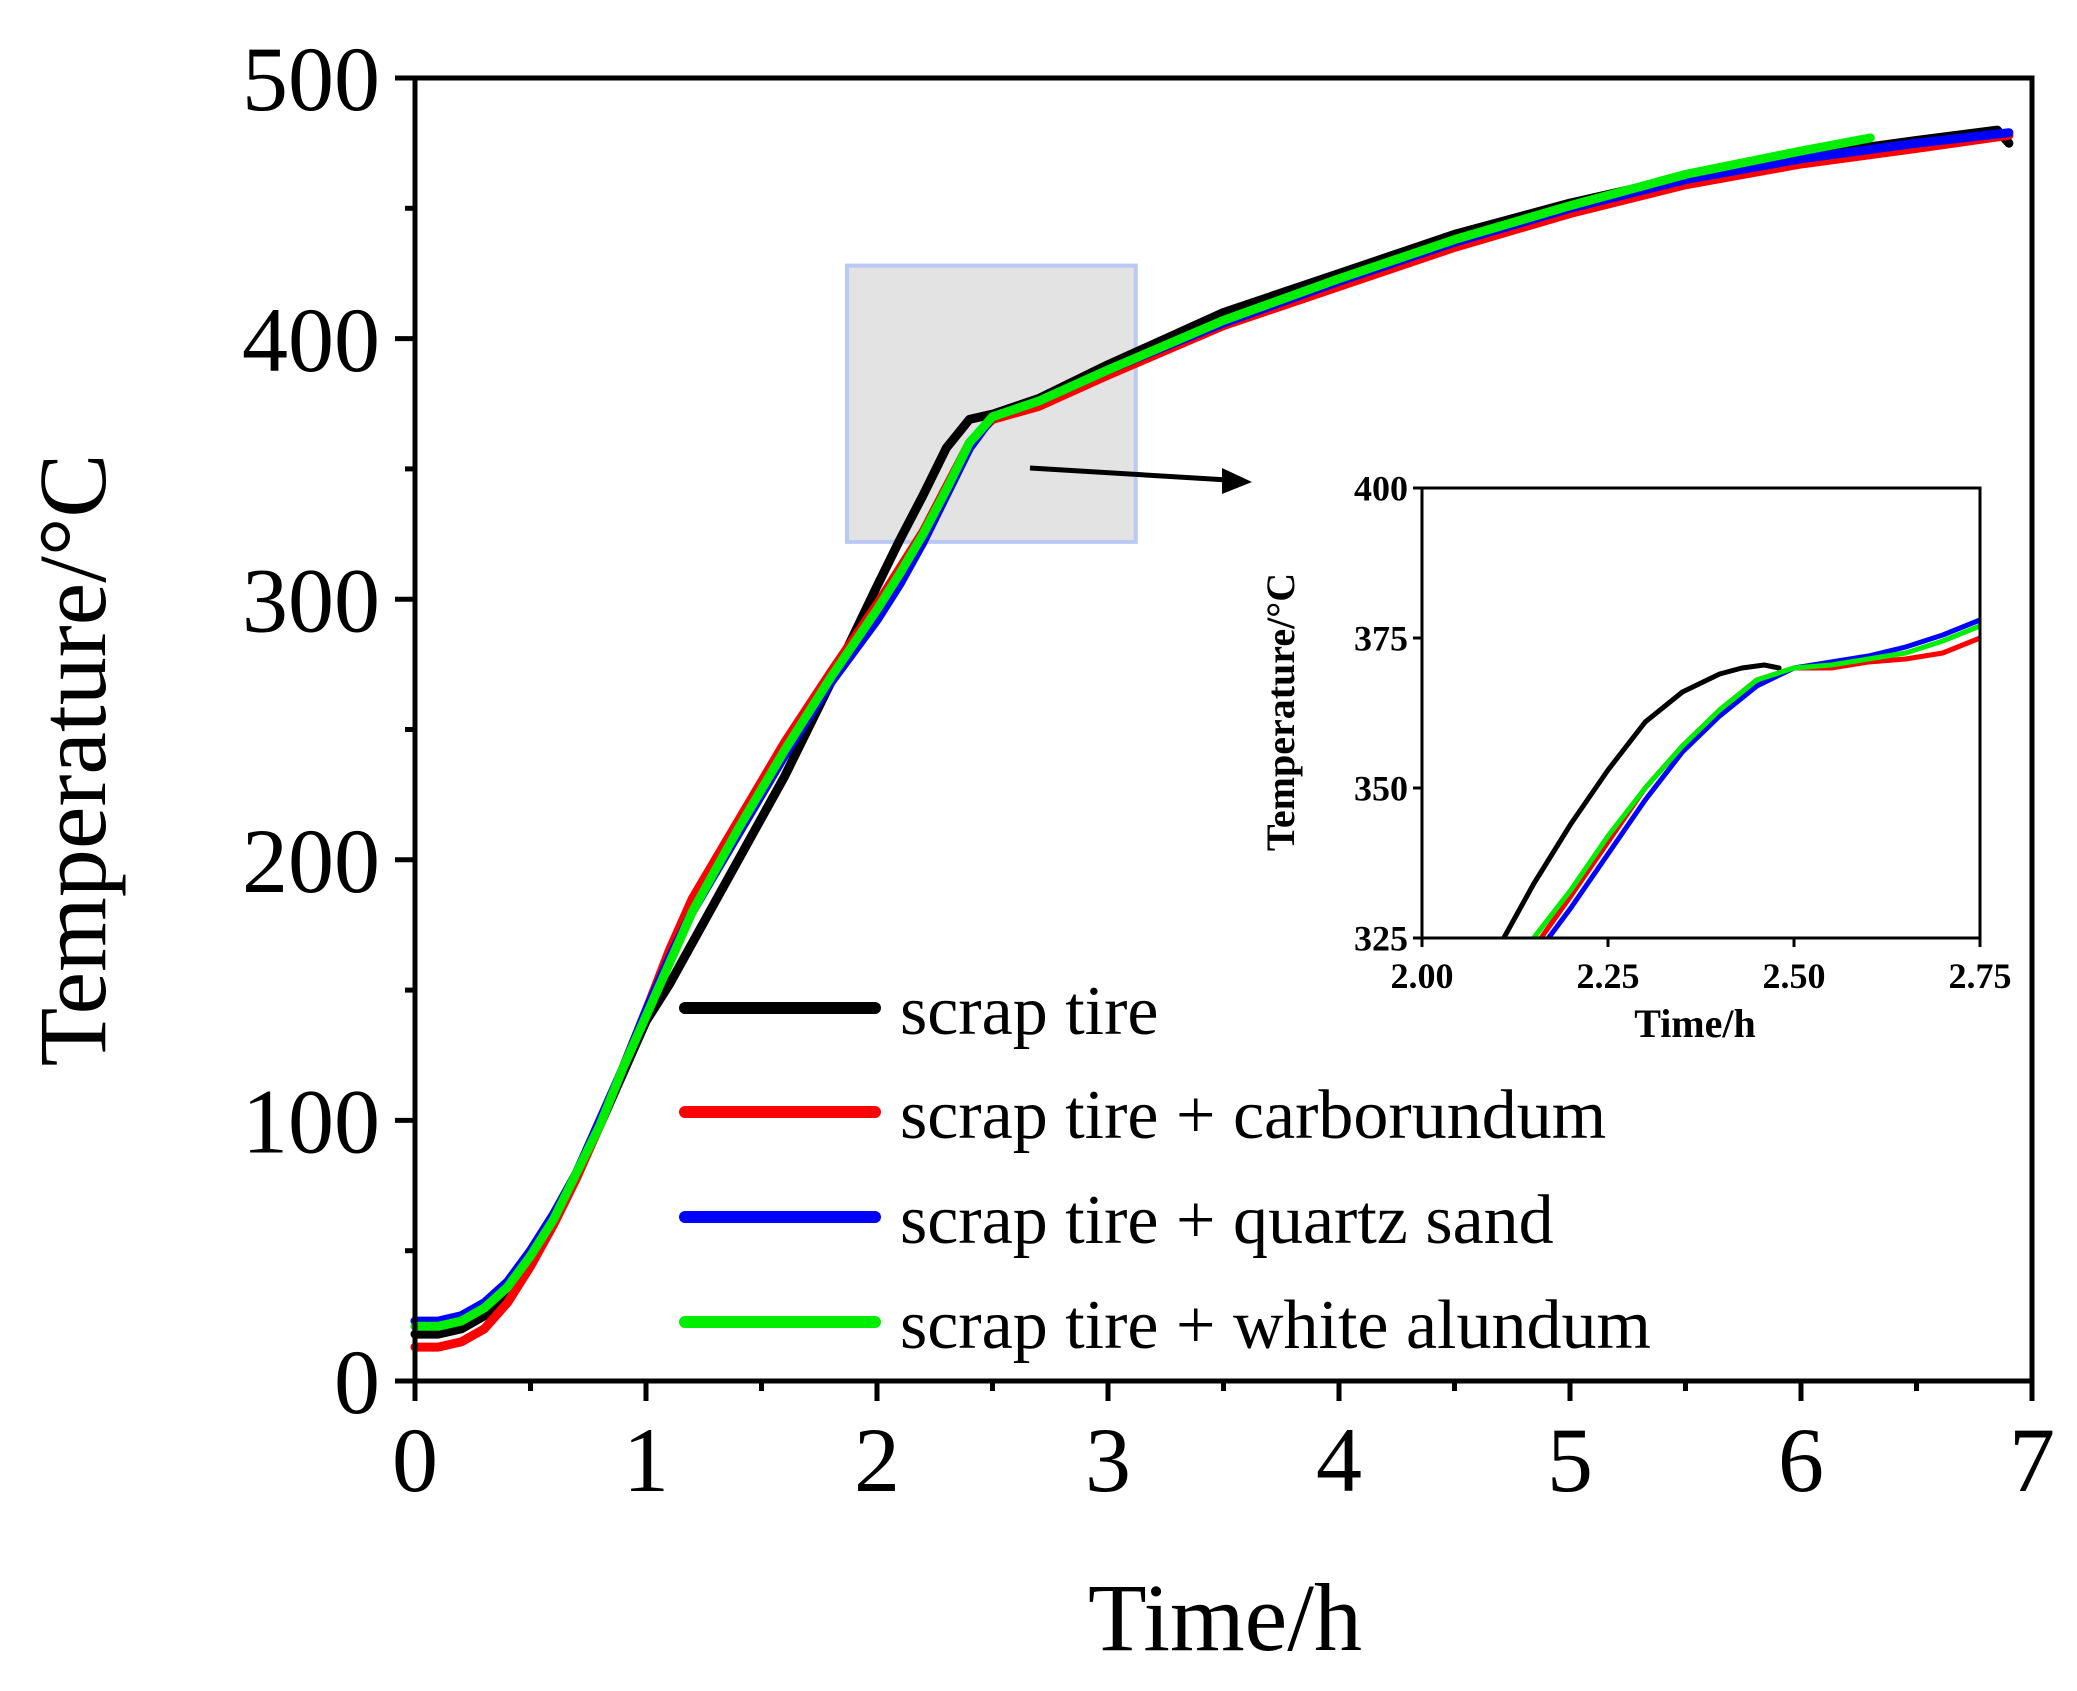 This screenshot has width=2077, height=1691. What do you see at coordinates (1608, 976) in the screenshot?
I see `inset-x-tick-label: 2.25` at bounding box center [1608, 976].